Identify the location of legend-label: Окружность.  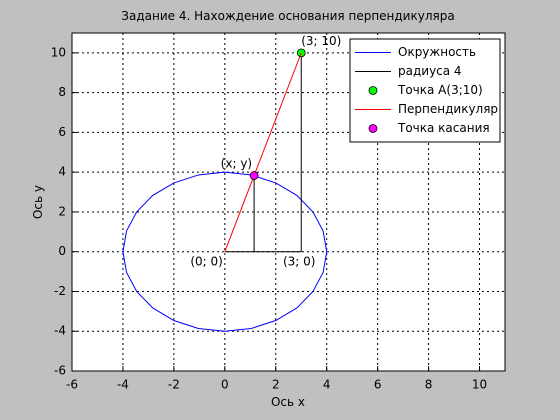
(437, 52).